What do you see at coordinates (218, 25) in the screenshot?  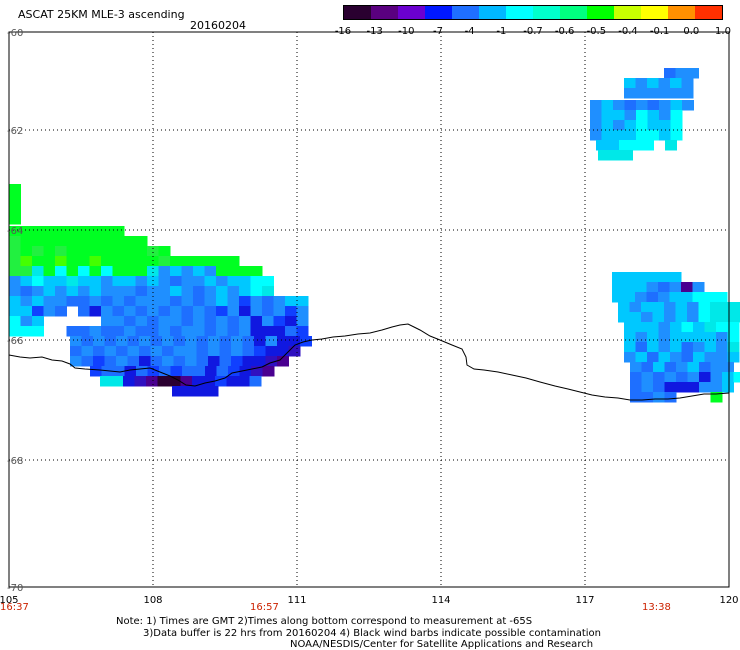 I see `product-date: 20160204` at bounding box center [218, 25].